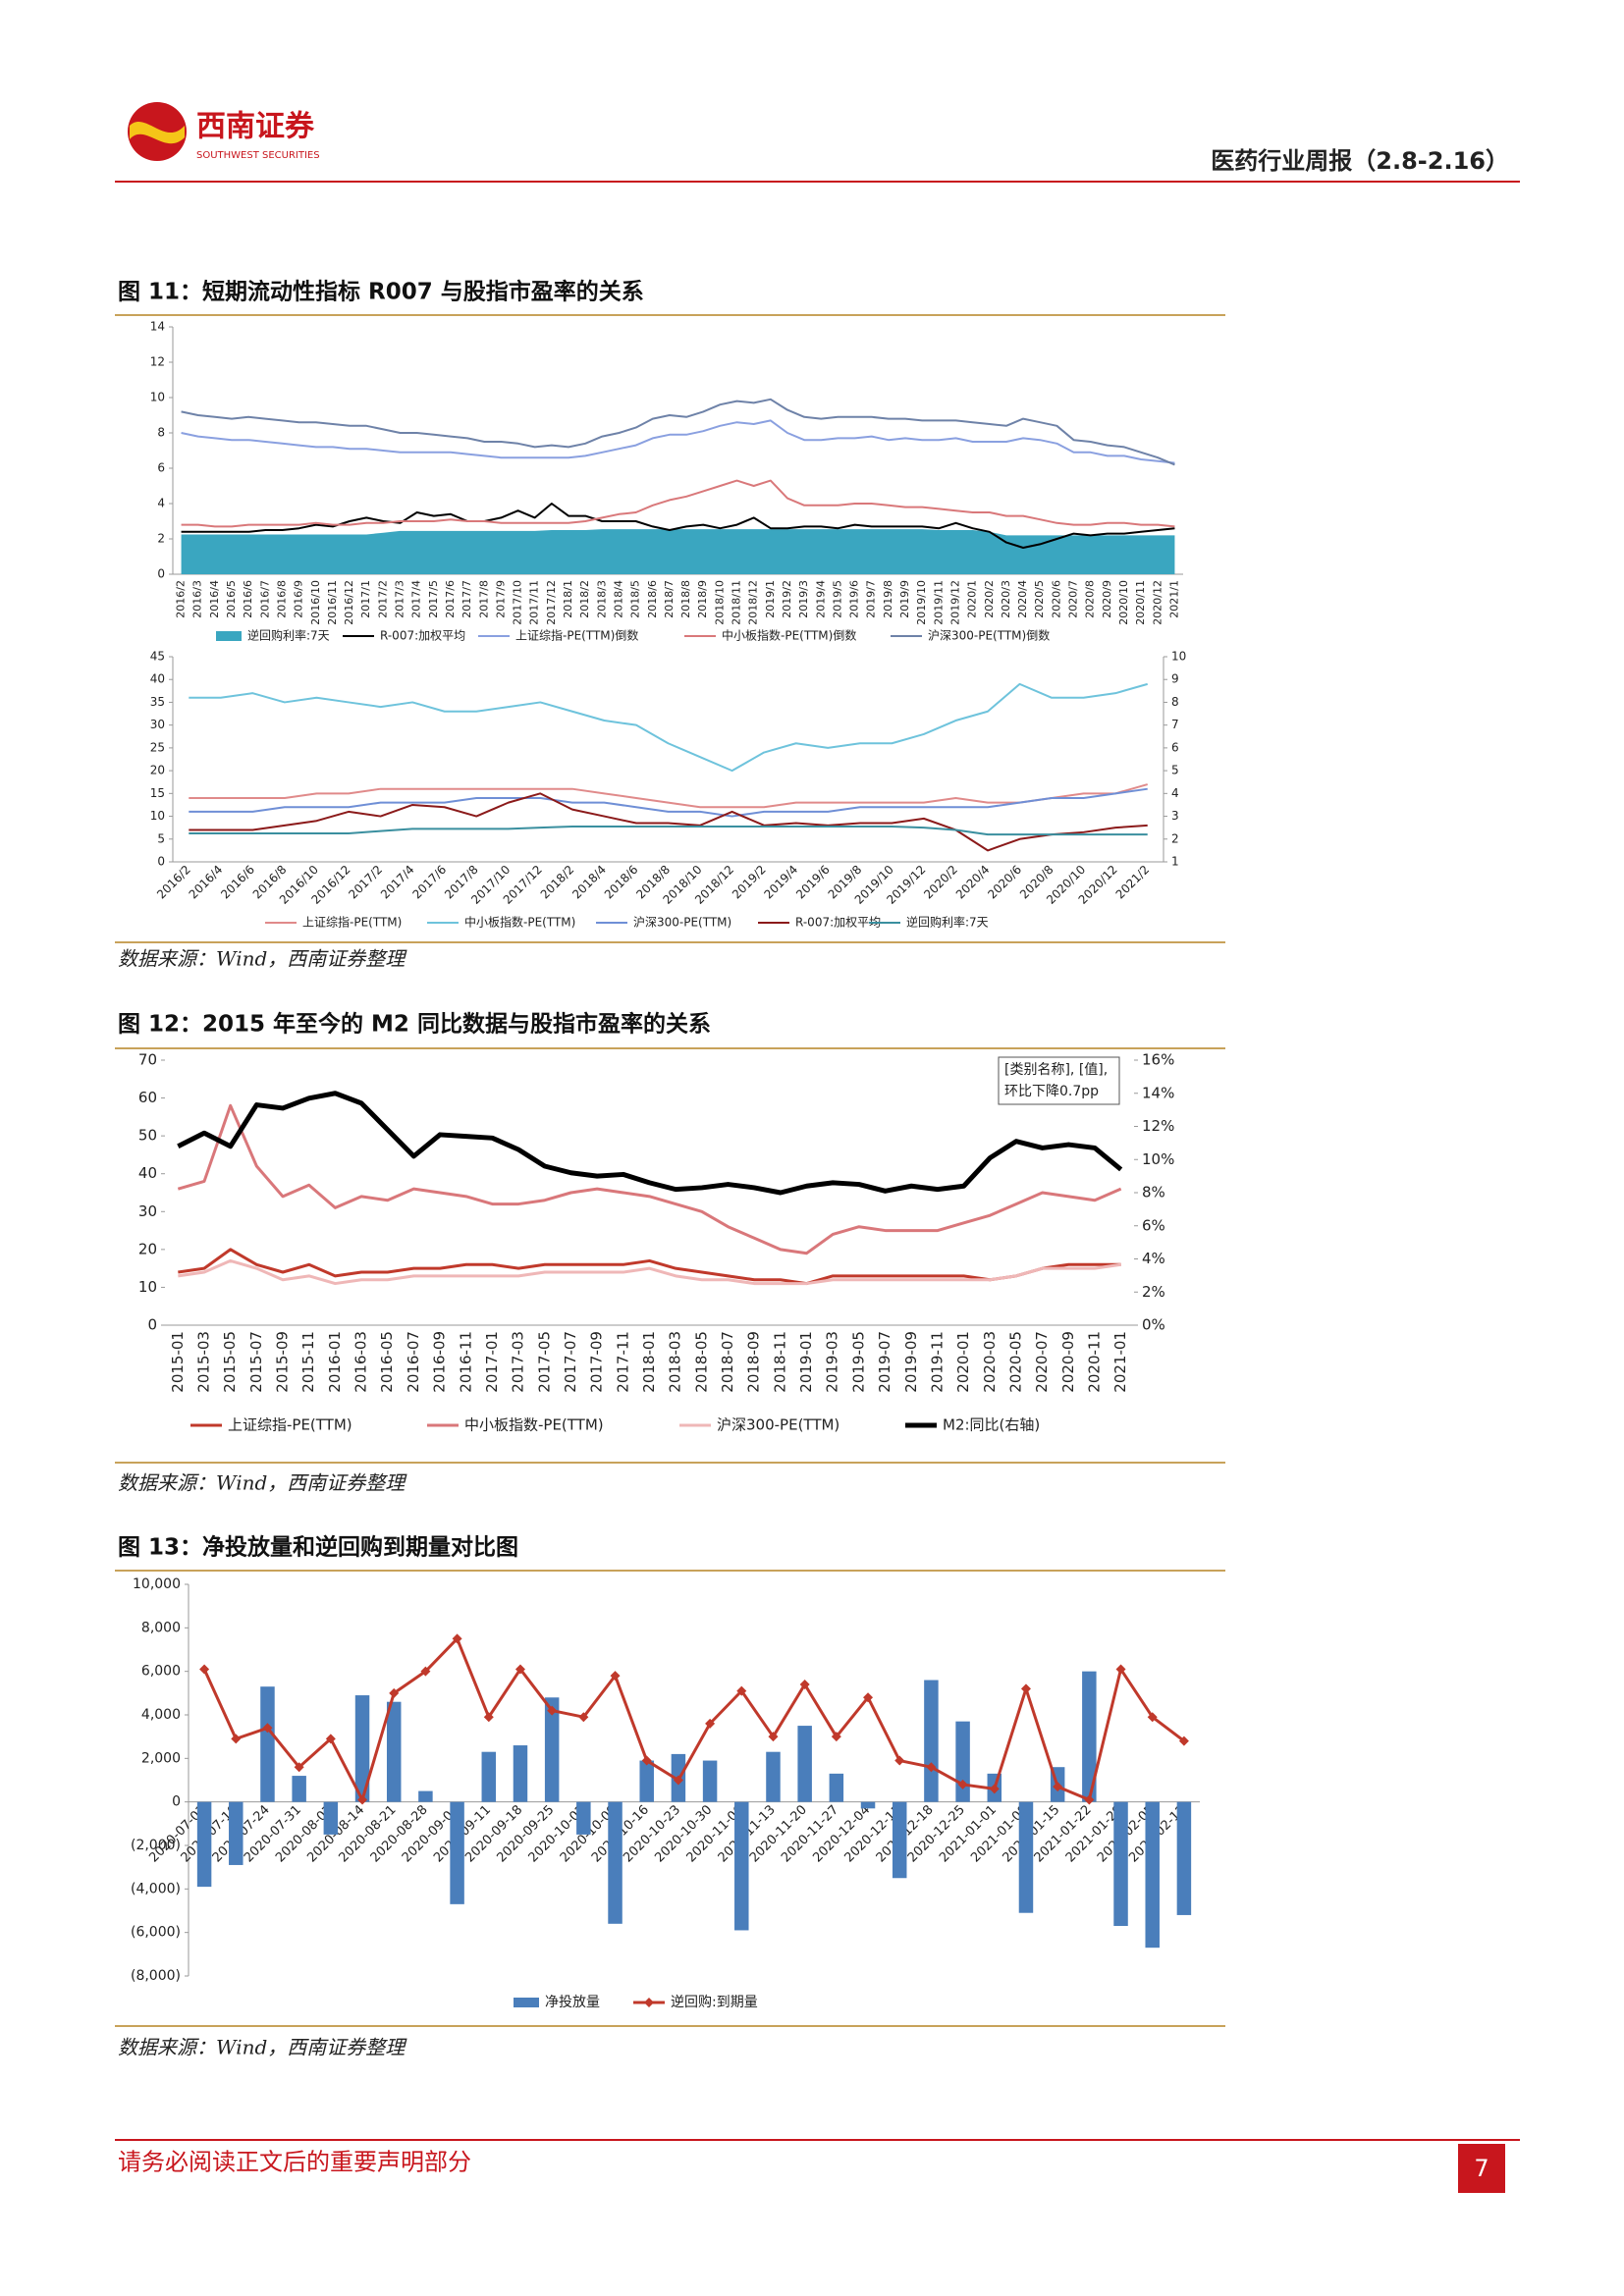  What do you see at coordinates (161, 1715) in the screenshot?
I see `y-tick-label: 4,000` at bounding box center [161, 1715].